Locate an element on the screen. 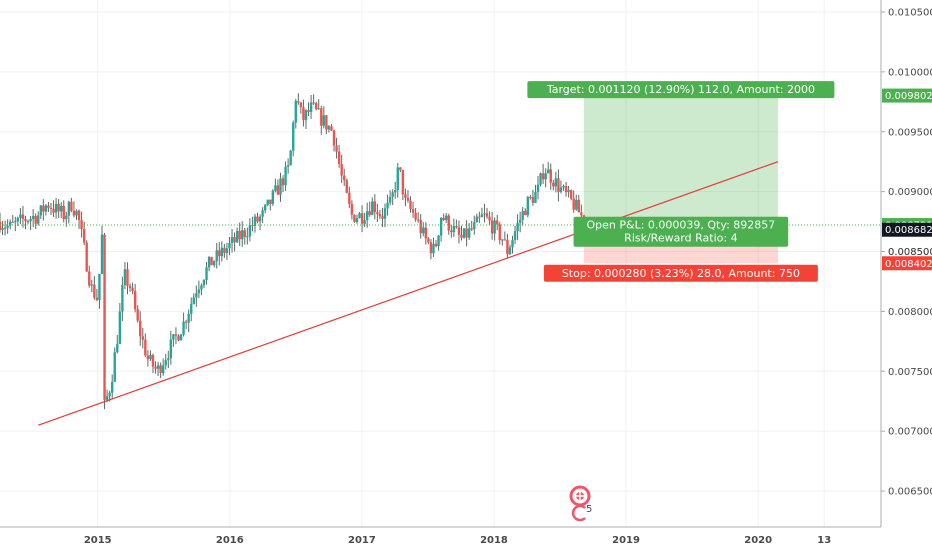 This screenshot has height=550, width=932. y-tick-label: 0.008500 is located at coordinates (910, 252).